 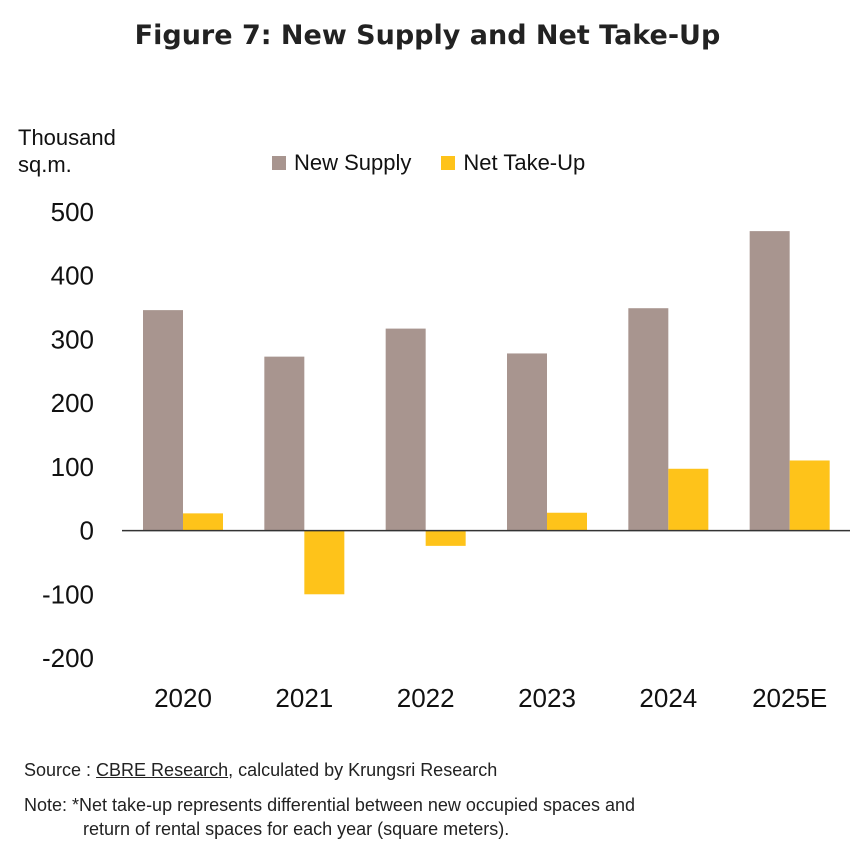 I want to click on bar-net-take-up-2023, so click(x=567, y=521).